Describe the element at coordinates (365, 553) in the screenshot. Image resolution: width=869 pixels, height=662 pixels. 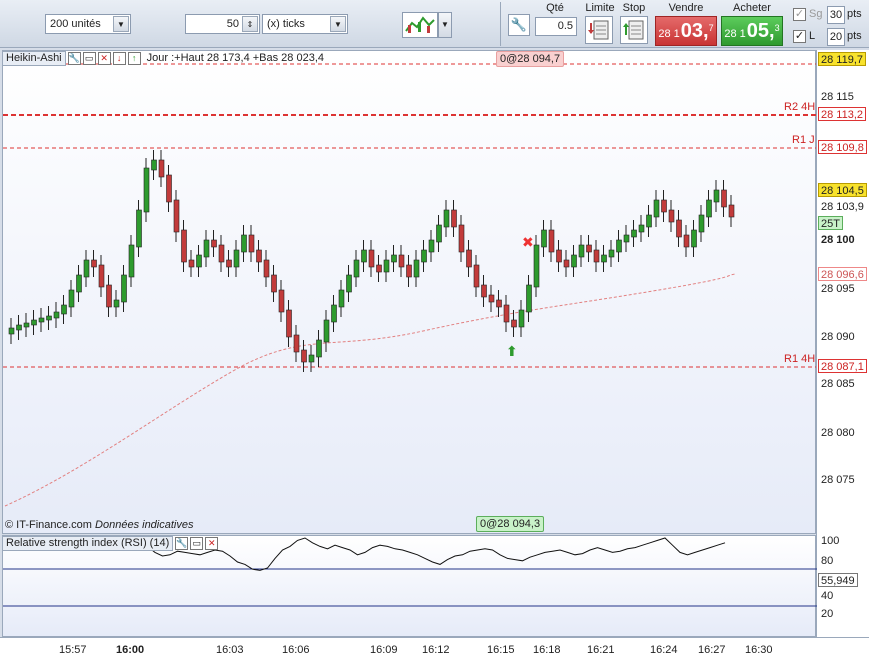
I see `rsi-line` at that location.